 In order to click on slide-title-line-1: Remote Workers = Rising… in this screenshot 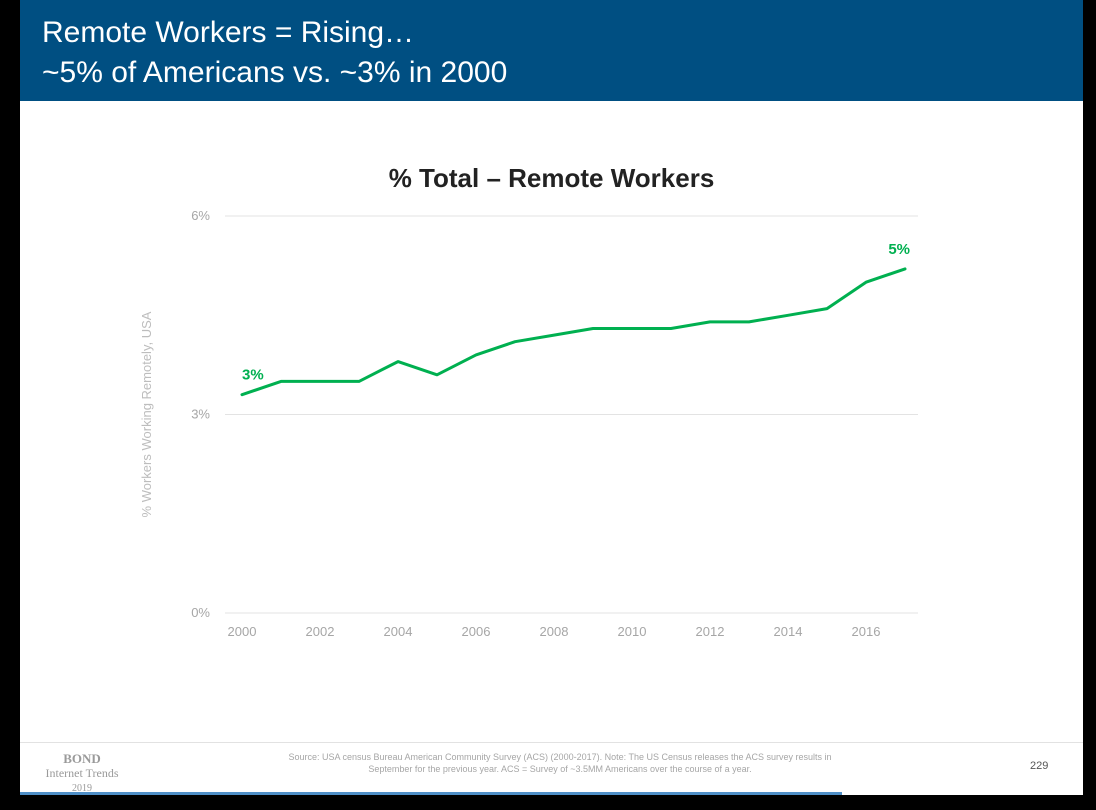, I will do `click(228, 32)`.